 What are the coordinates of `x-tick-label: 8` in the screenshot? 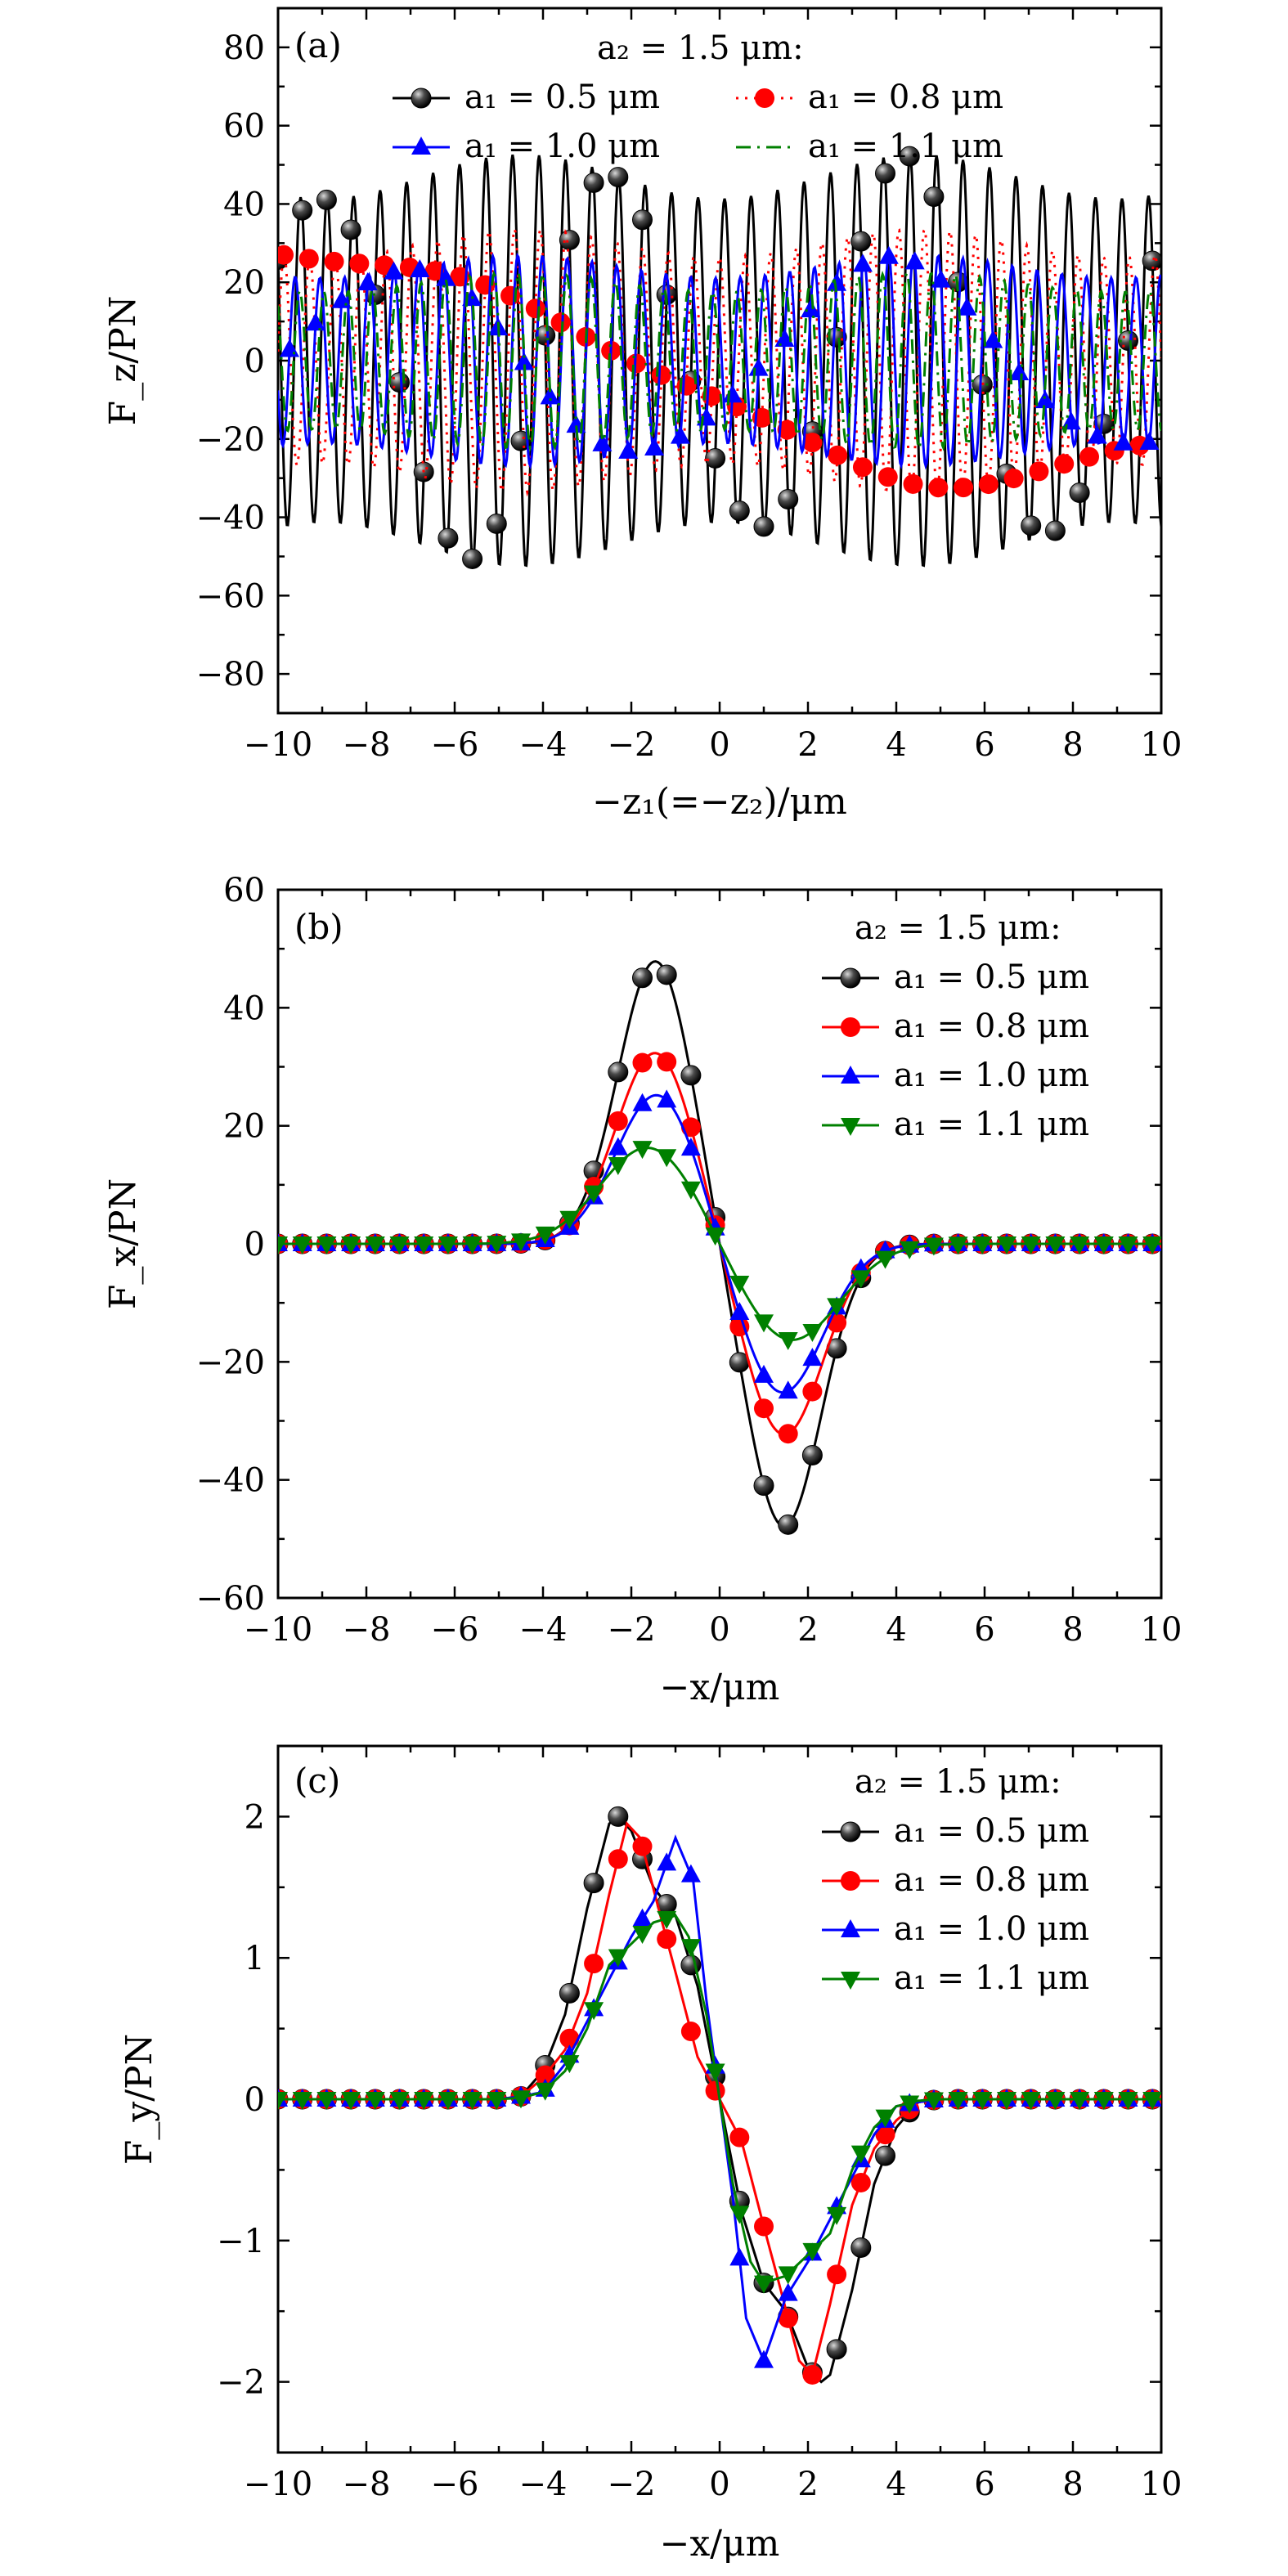 It's located at (1072, 745).